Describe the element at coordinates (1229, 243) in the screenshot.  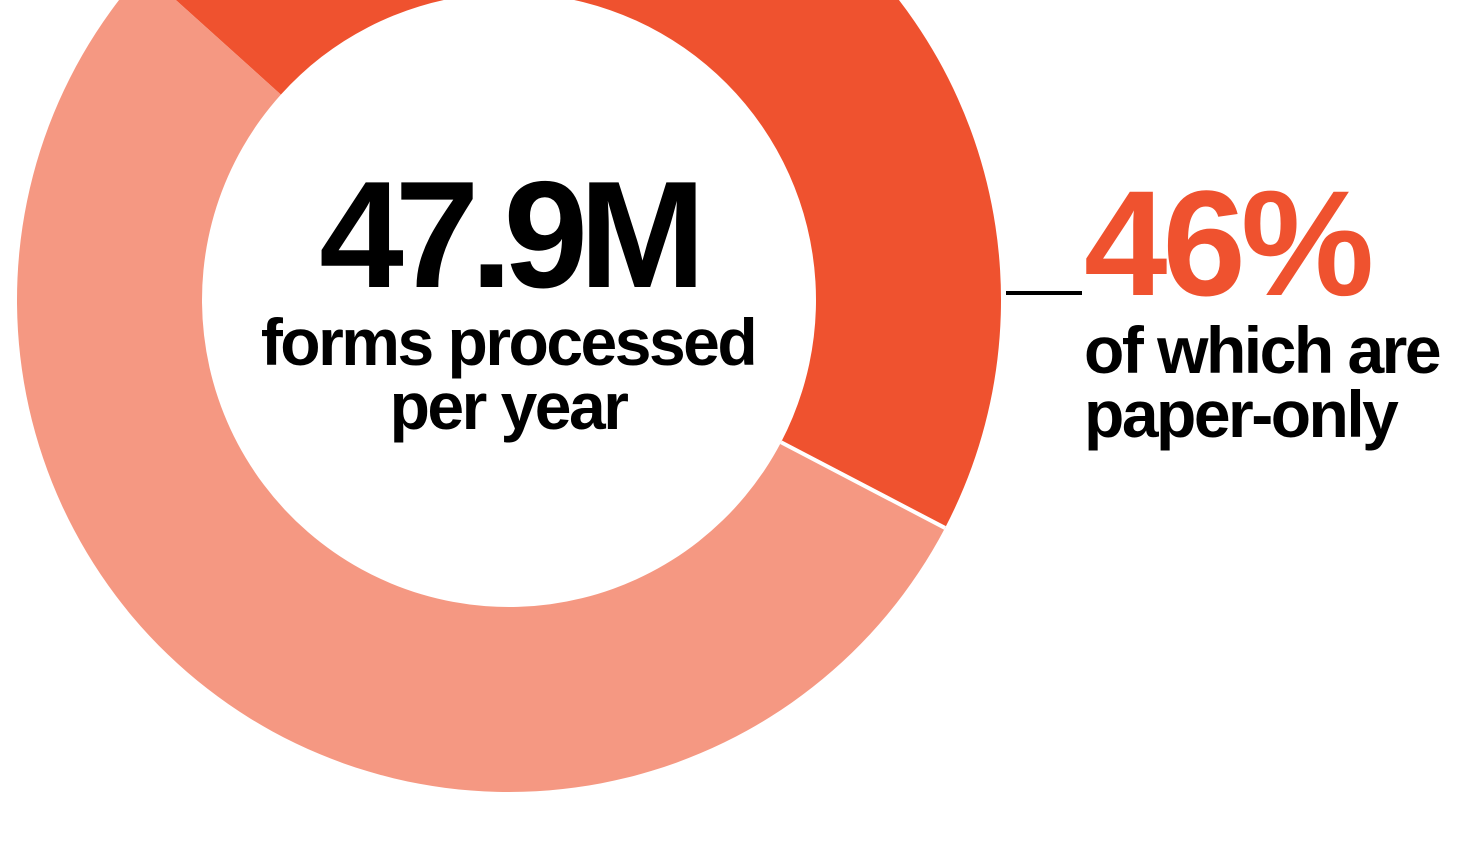
I see `paper-only-percent: 46%` at that location.